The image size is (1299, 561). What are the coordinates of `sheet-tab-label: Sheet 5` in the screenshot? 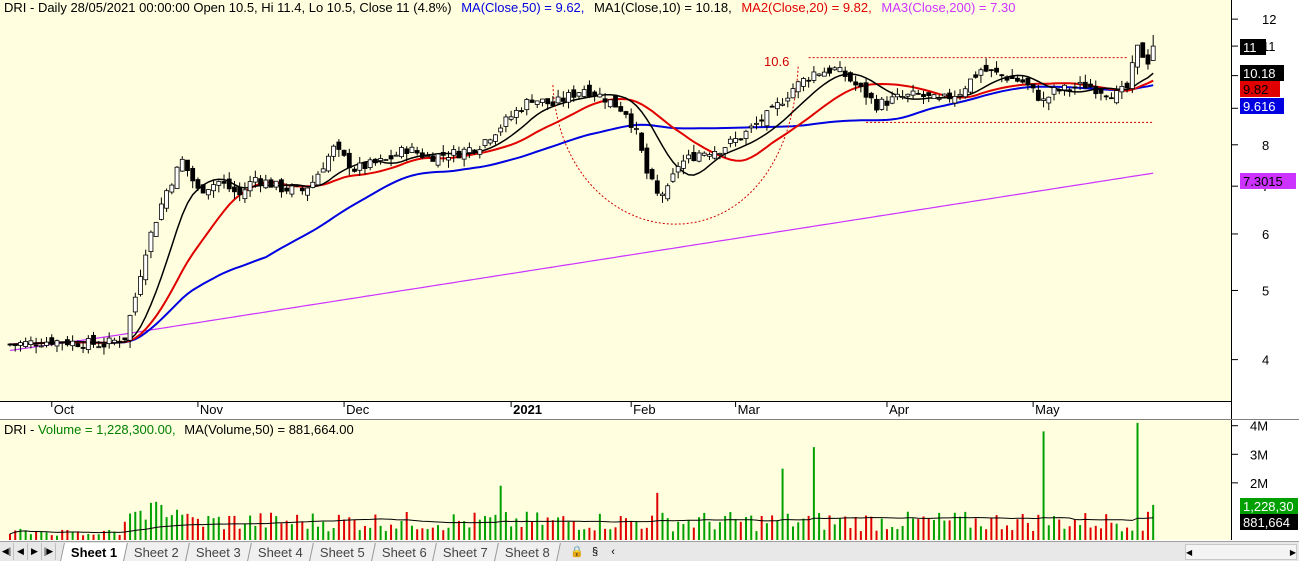 It's located at (342, 551).